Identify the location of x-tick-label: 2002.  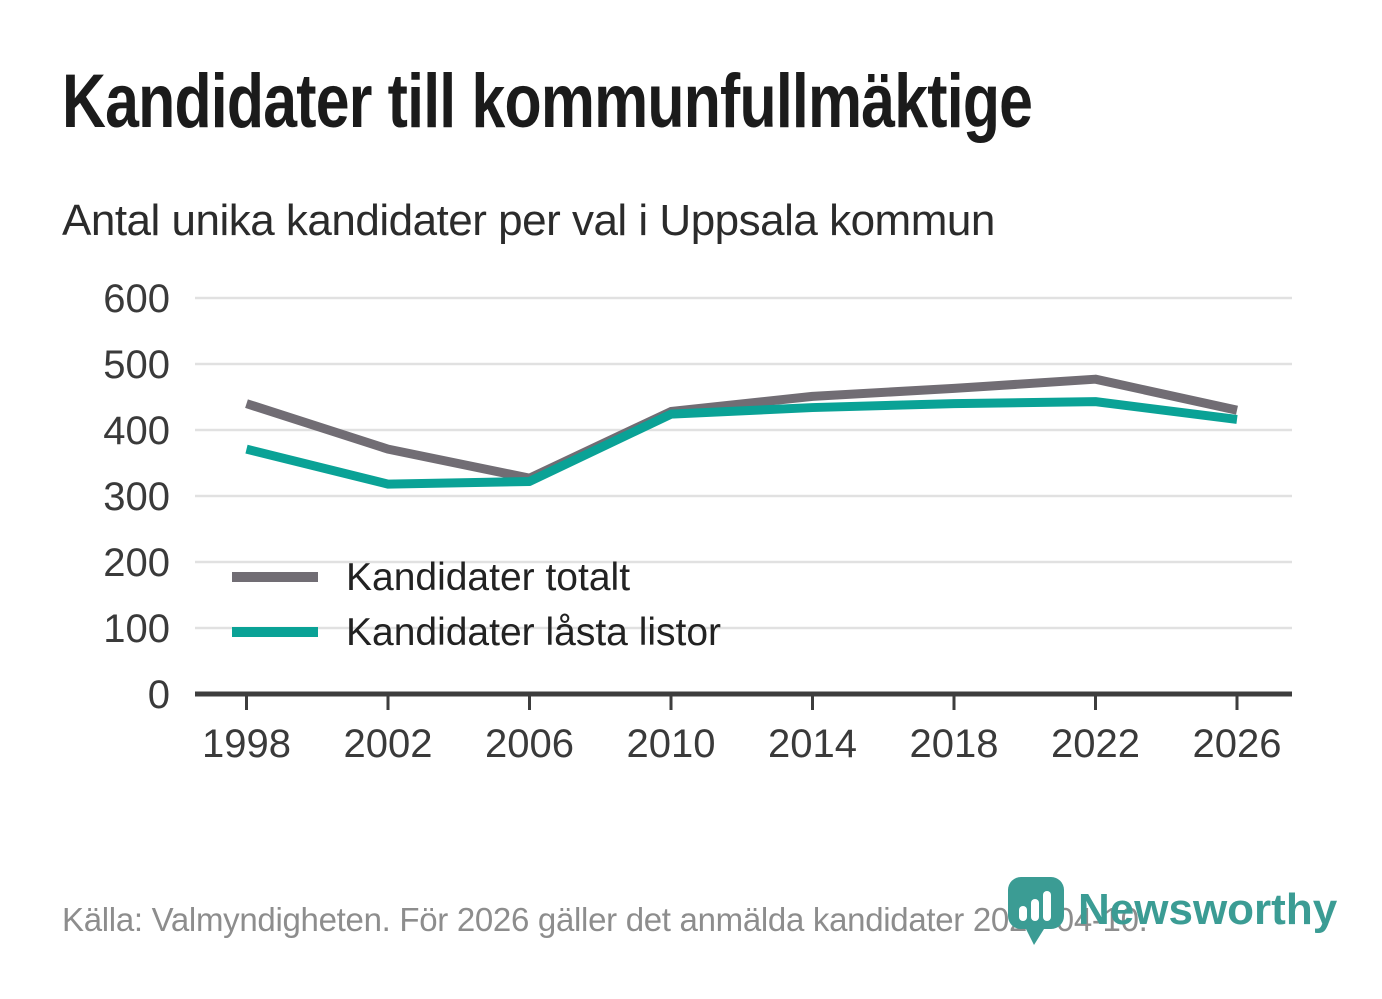
(388, 744).